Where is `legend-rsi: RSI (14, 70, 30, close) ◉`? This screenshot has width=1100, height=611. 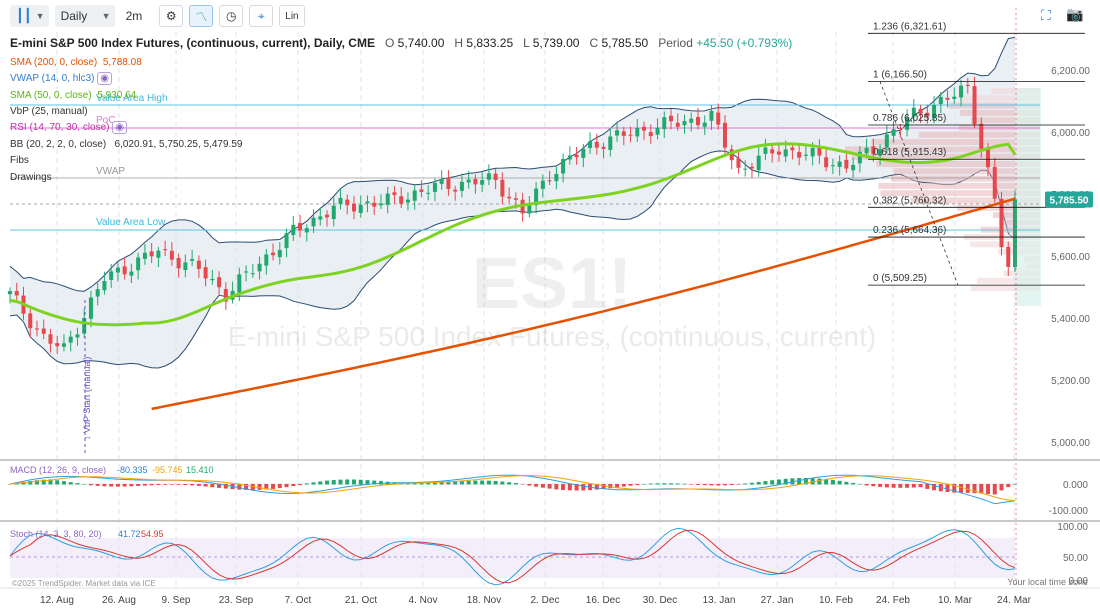
legend-rsi: RSI (14, 70, 30, close) ◉ is located at coordinates (69, 127).